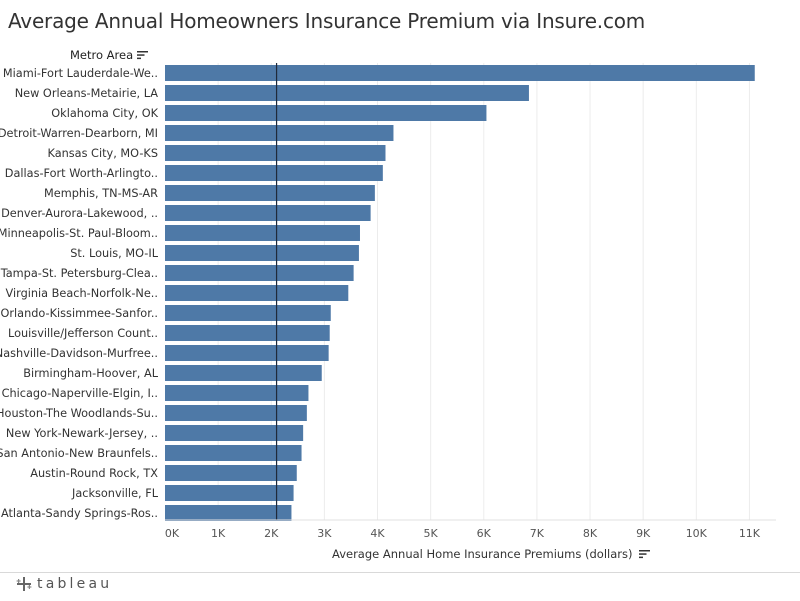 The width and height of the screenshot is (800, 601). What do you see at coordinates (218, 533) in the screenshot?
I see `x-tick-label: 1K` at bounding box center [218, 533].